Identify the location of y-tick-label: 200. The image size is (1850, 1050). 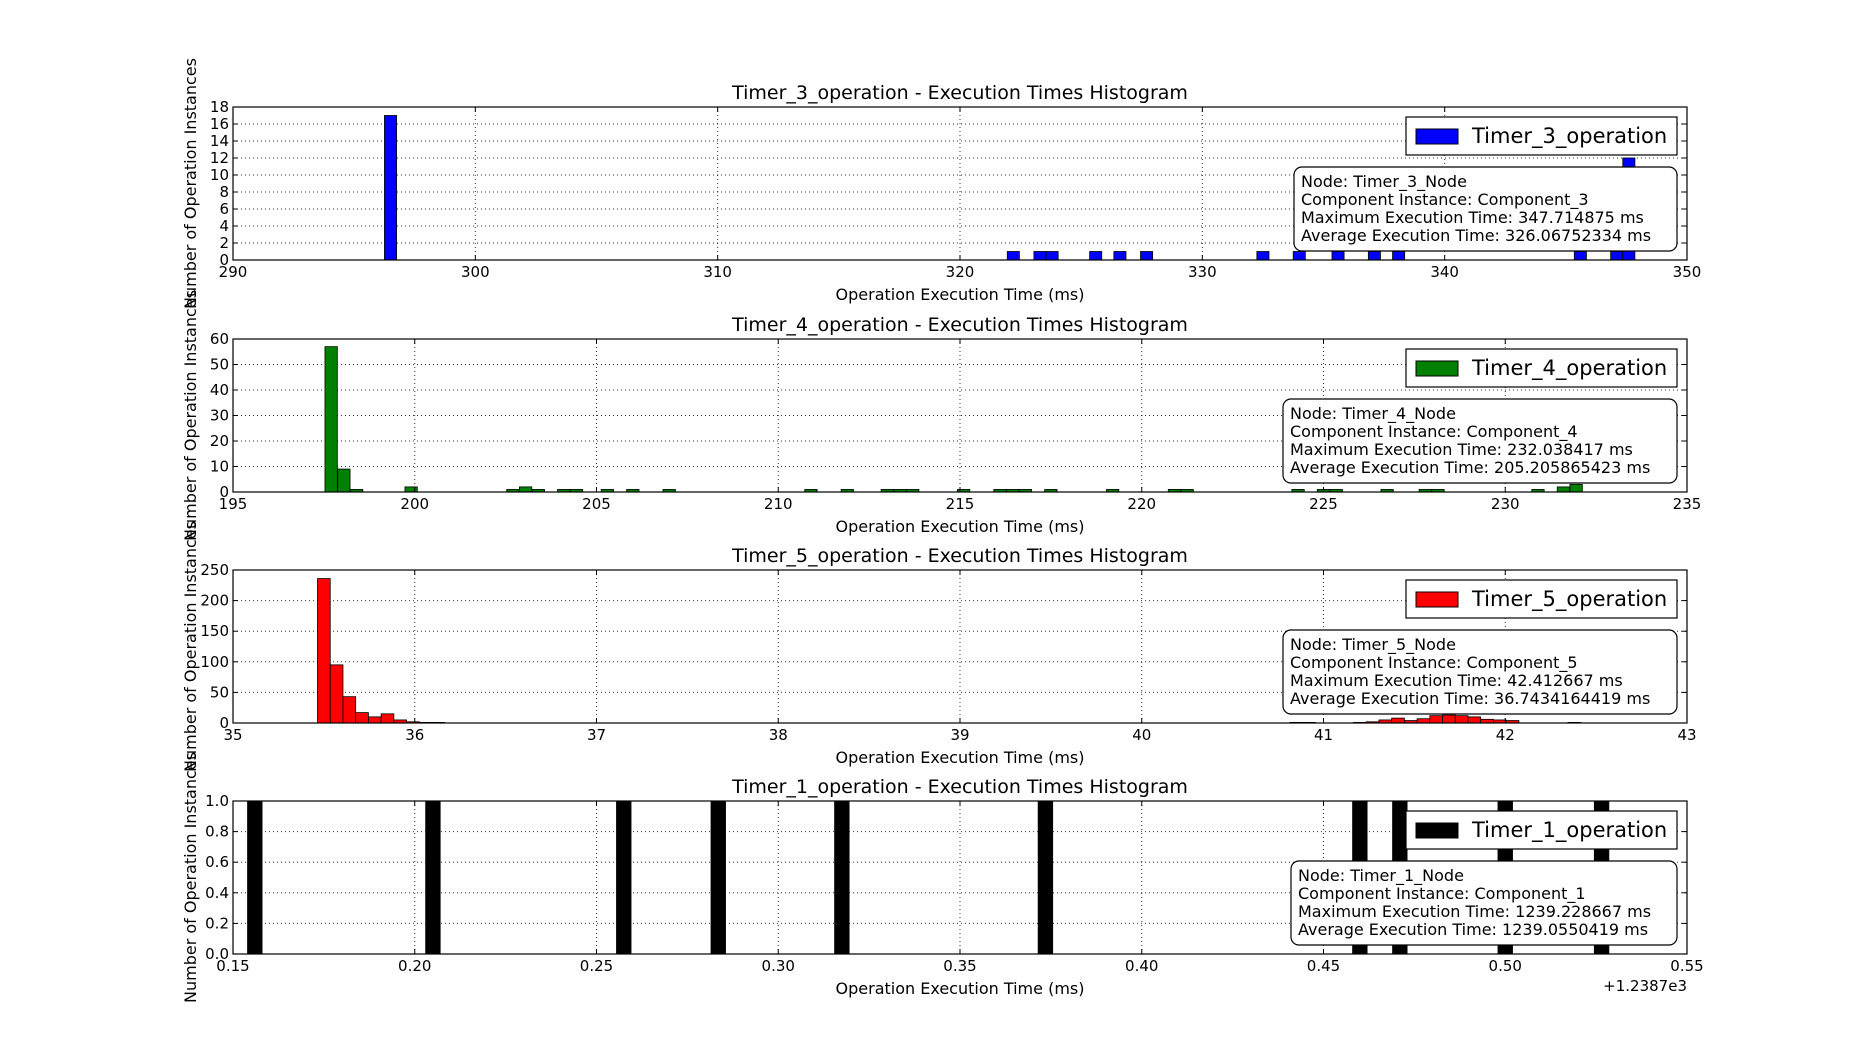
(214, 601).